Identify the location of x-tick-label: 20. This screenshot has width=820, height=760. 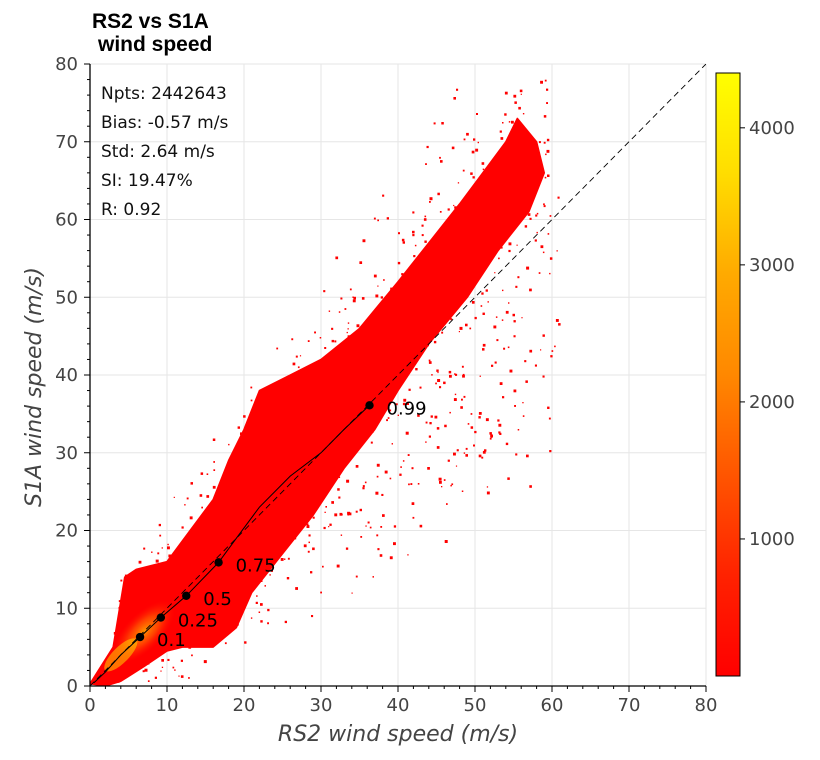
(244, 705).